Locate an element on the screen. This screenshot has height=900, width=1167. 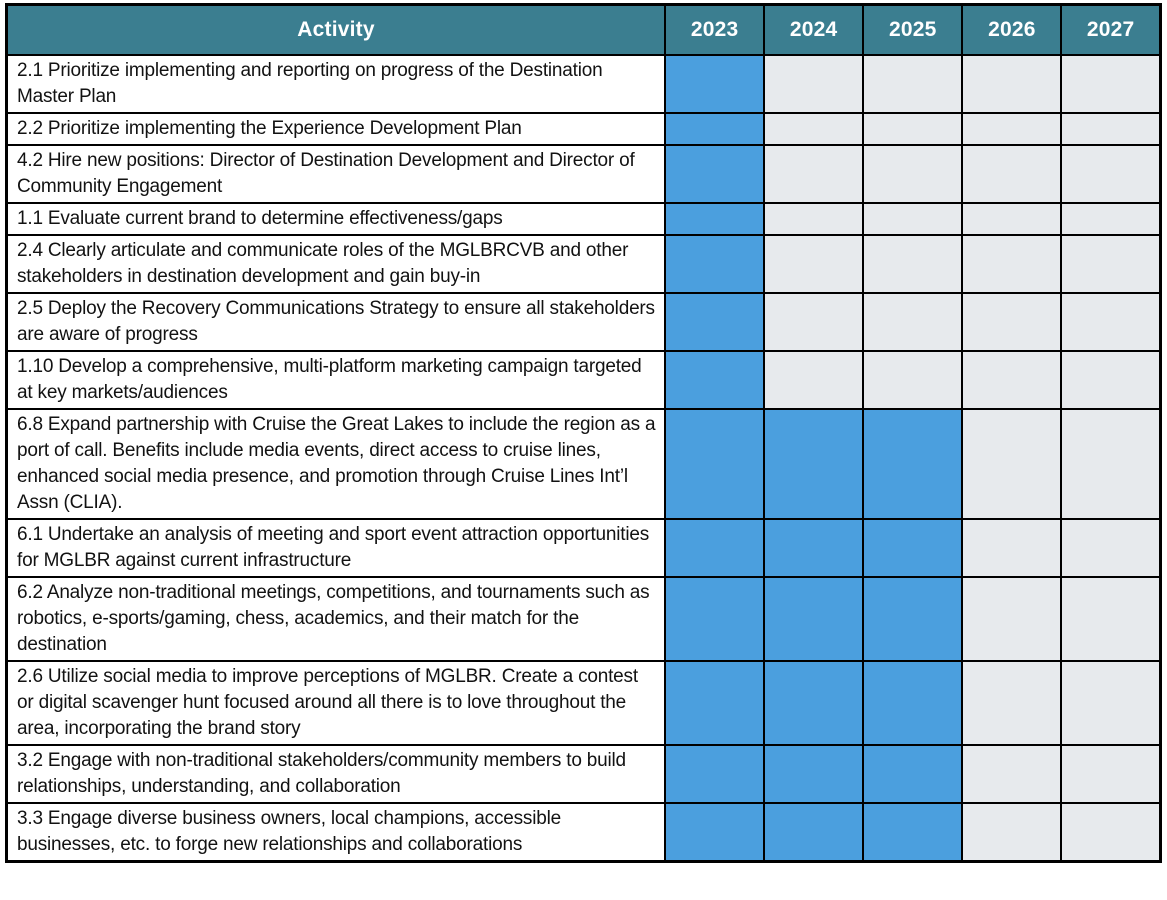
activity-column-header: Activity is located at coordinates (336, 29).